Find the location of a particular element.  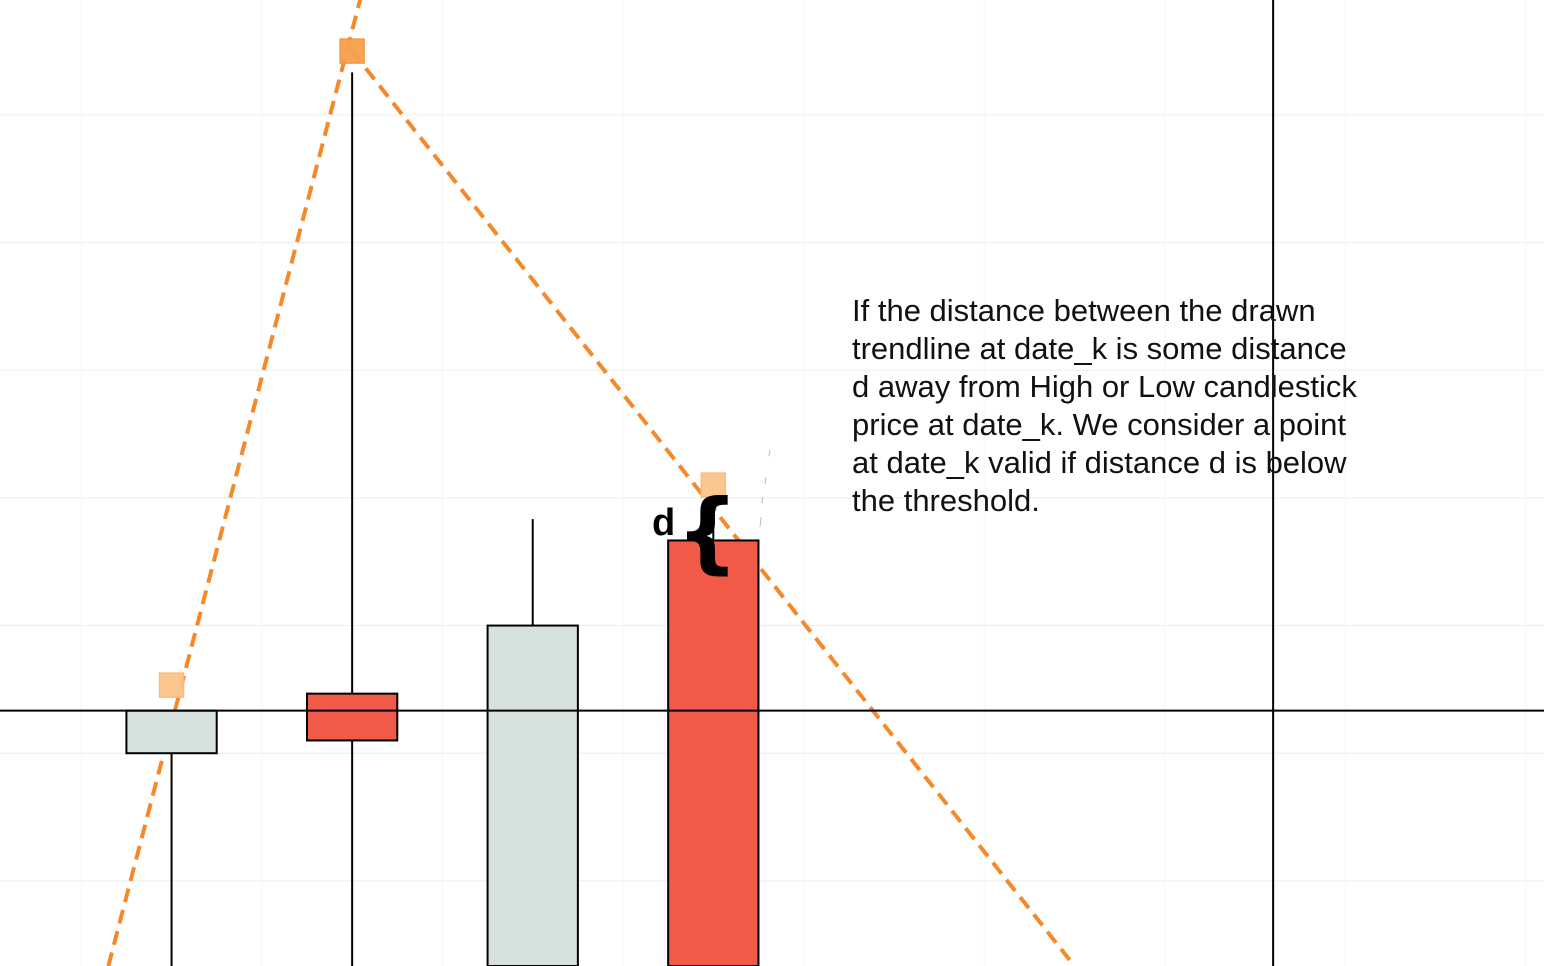

faint-dash-marks is located at coordinates (765, 488).